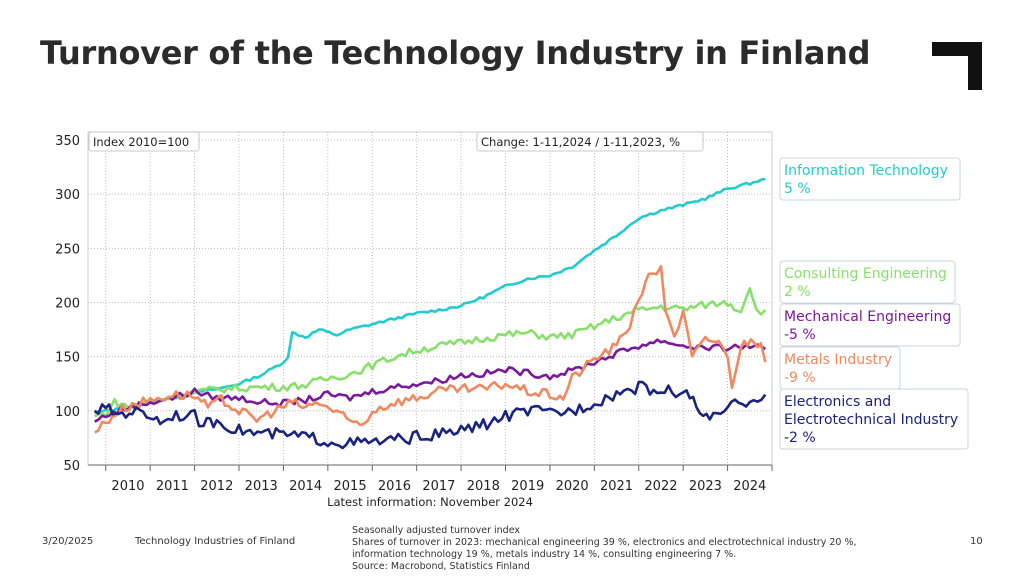 The image size is (1024, 576). I want to click on y-tick-label: 250, so click(67, 249).